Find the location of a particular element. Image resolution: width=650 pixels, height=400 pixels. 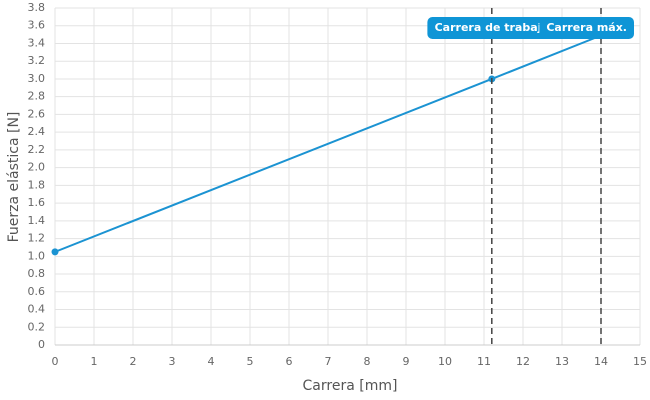

y-tick-label: 2.4 is located at coordinates (37, 131).